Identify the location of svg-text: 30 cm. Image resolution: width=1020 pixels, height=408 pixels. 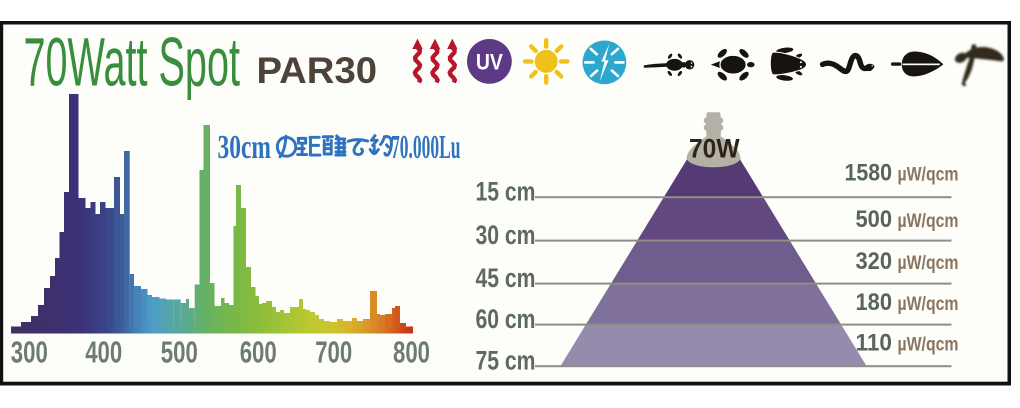
(506, 235).